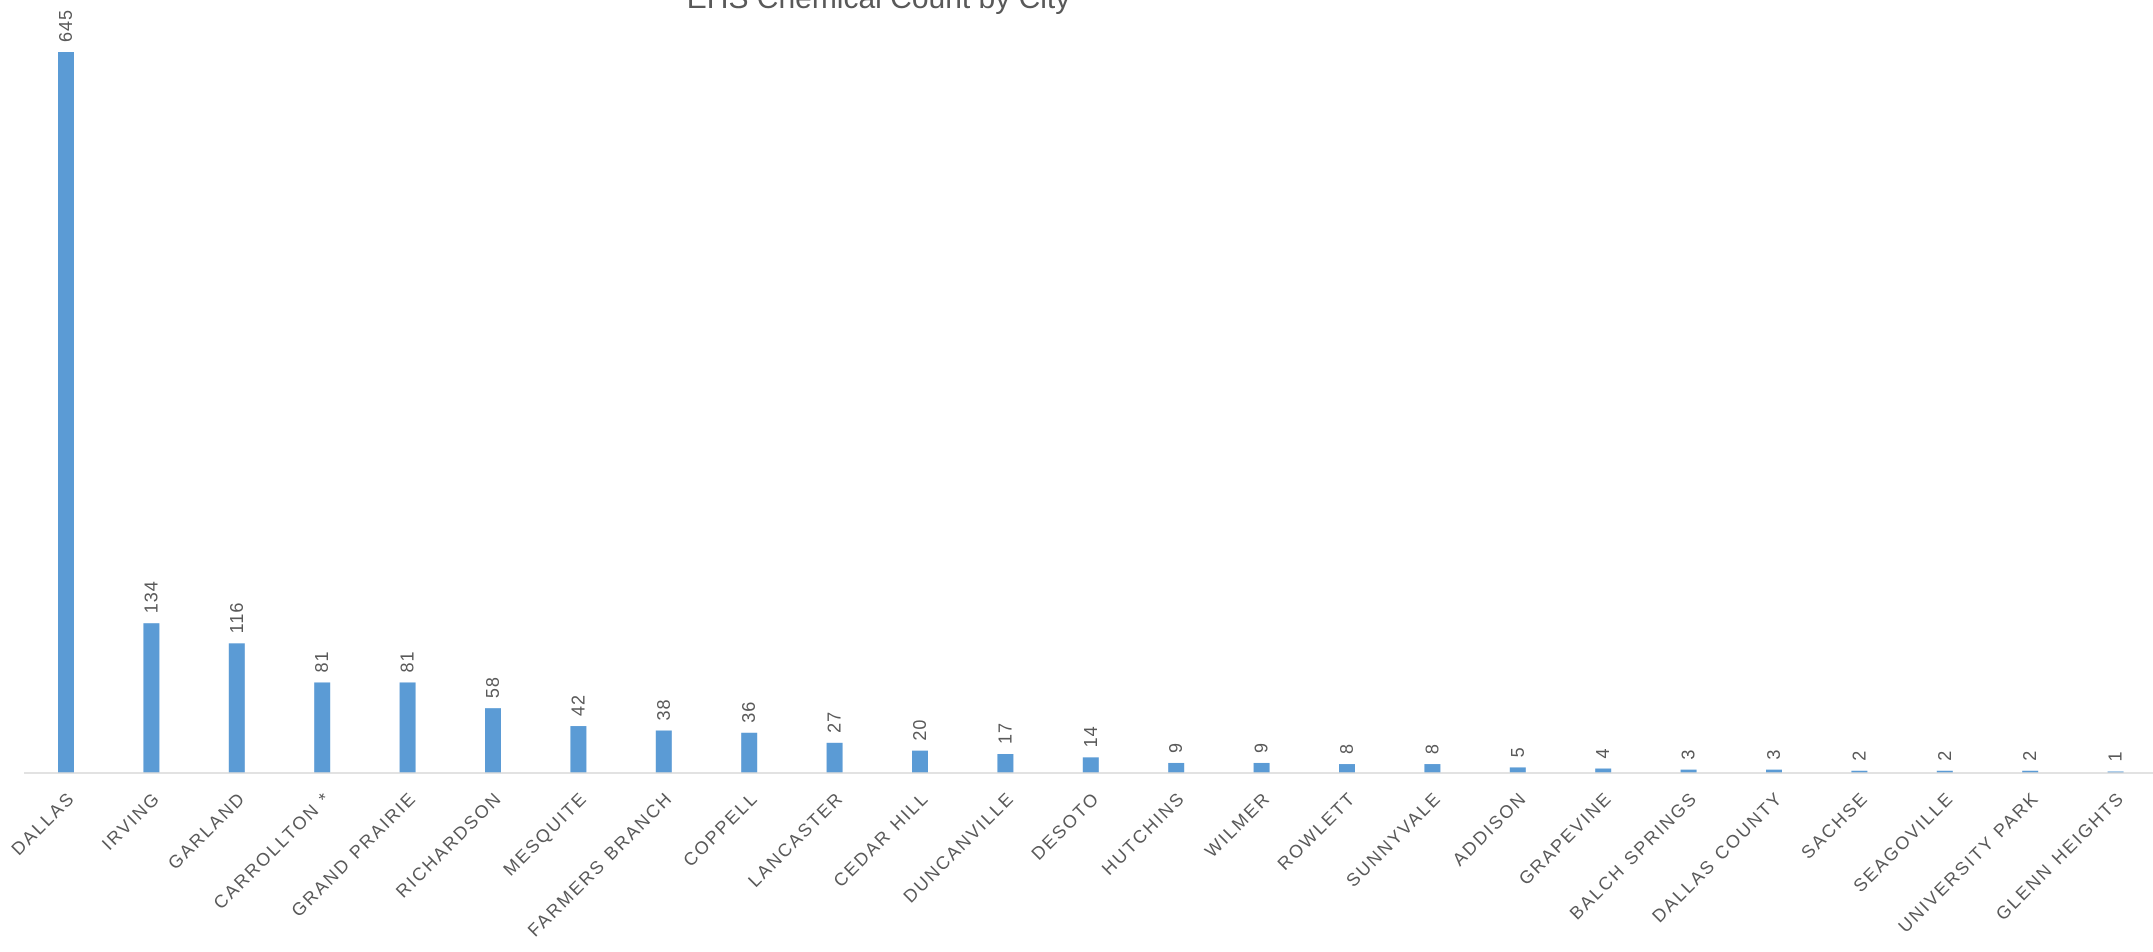 Image resolution: width=2153 pixels, height=952 pixels. Describe the element at coordinates (2030, 771) in the screenshot. I see `bar-university-park` at that location.